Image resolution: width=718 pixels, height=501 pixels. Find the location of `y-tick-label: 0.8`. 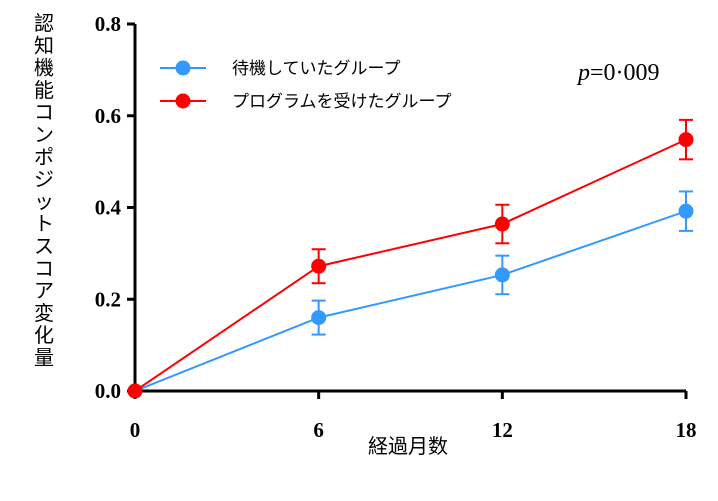

y-tick-label: 0.8 is located at coordinates (108, 24).